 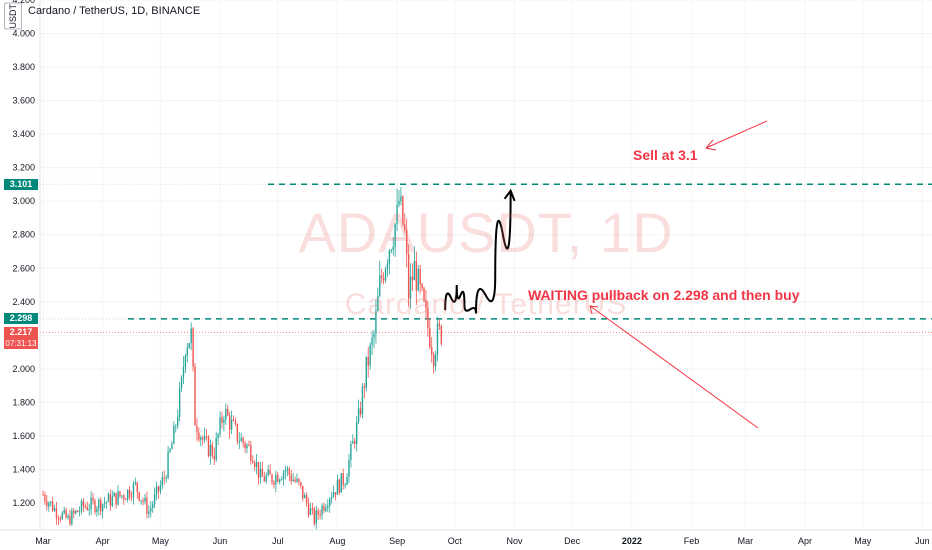 What do you see at coordinates (664, 295) in the screenshot?
I see `wait-annotation: WAITING pullback on 2.298 and then buy` at bounding box center [664, 295].